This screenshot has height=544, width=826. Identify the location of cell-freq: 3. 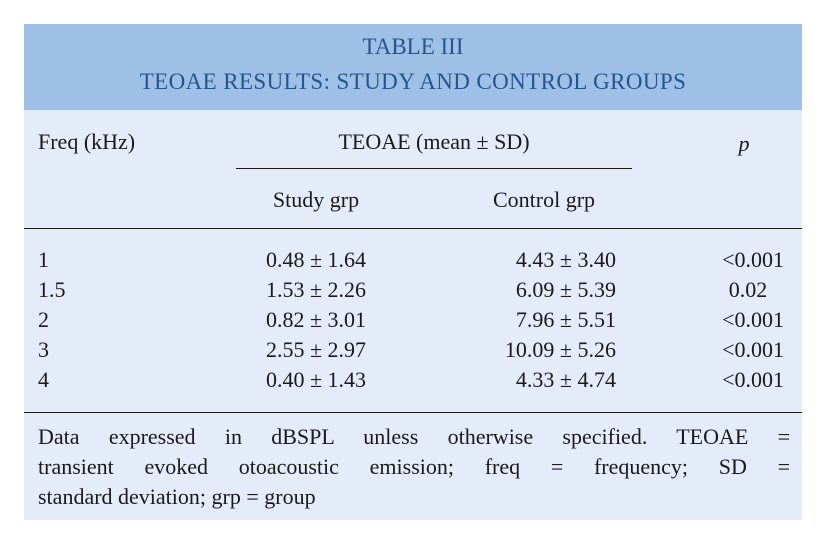
(43, 349).